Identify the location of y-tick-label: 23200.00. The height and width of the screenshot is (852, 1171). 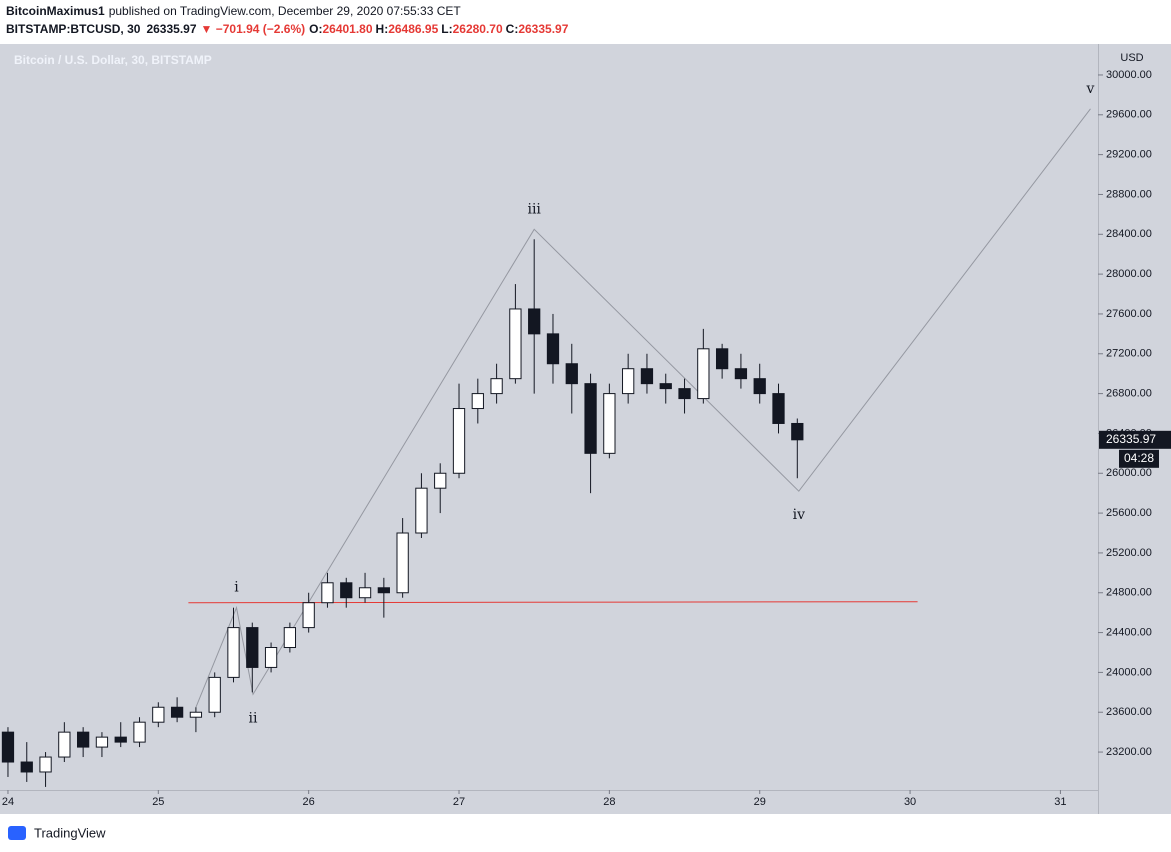
(1129, 752).